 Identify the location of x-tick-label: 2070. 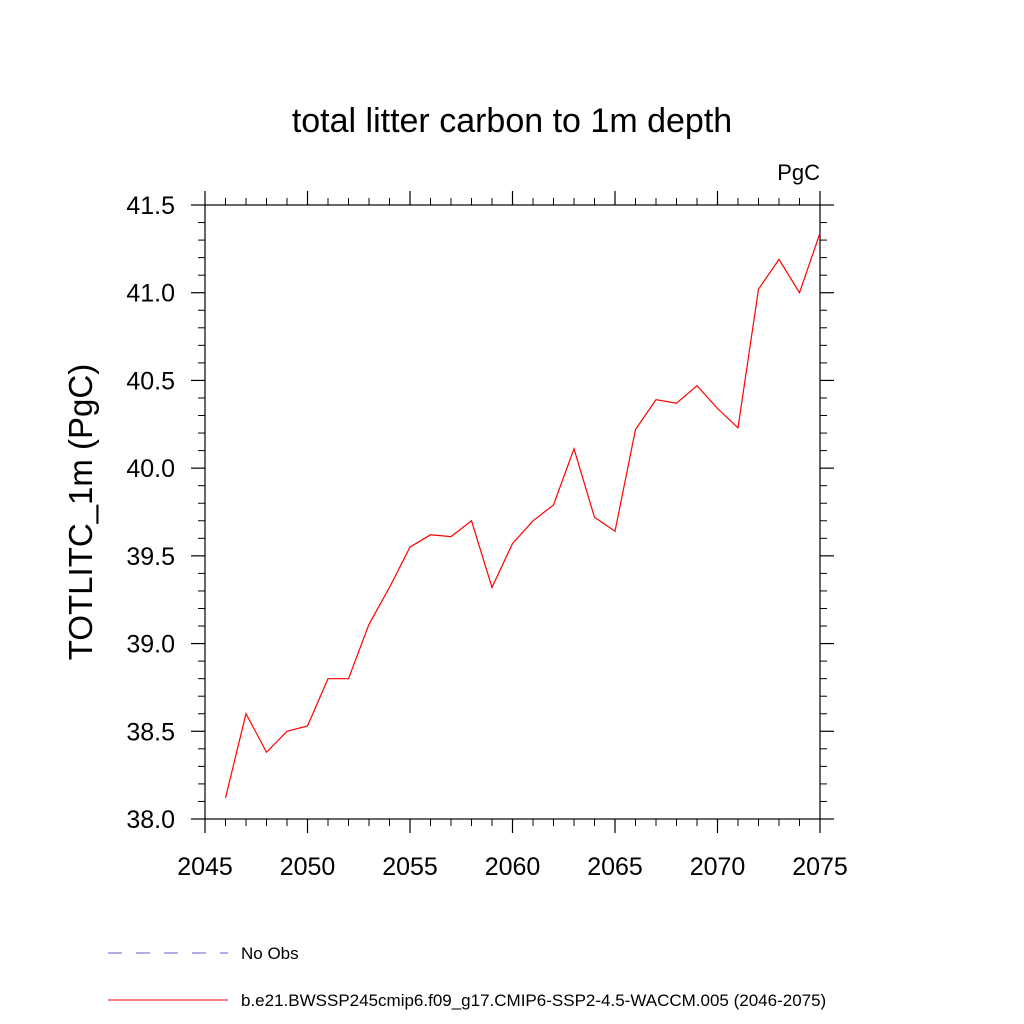
(718, 867).